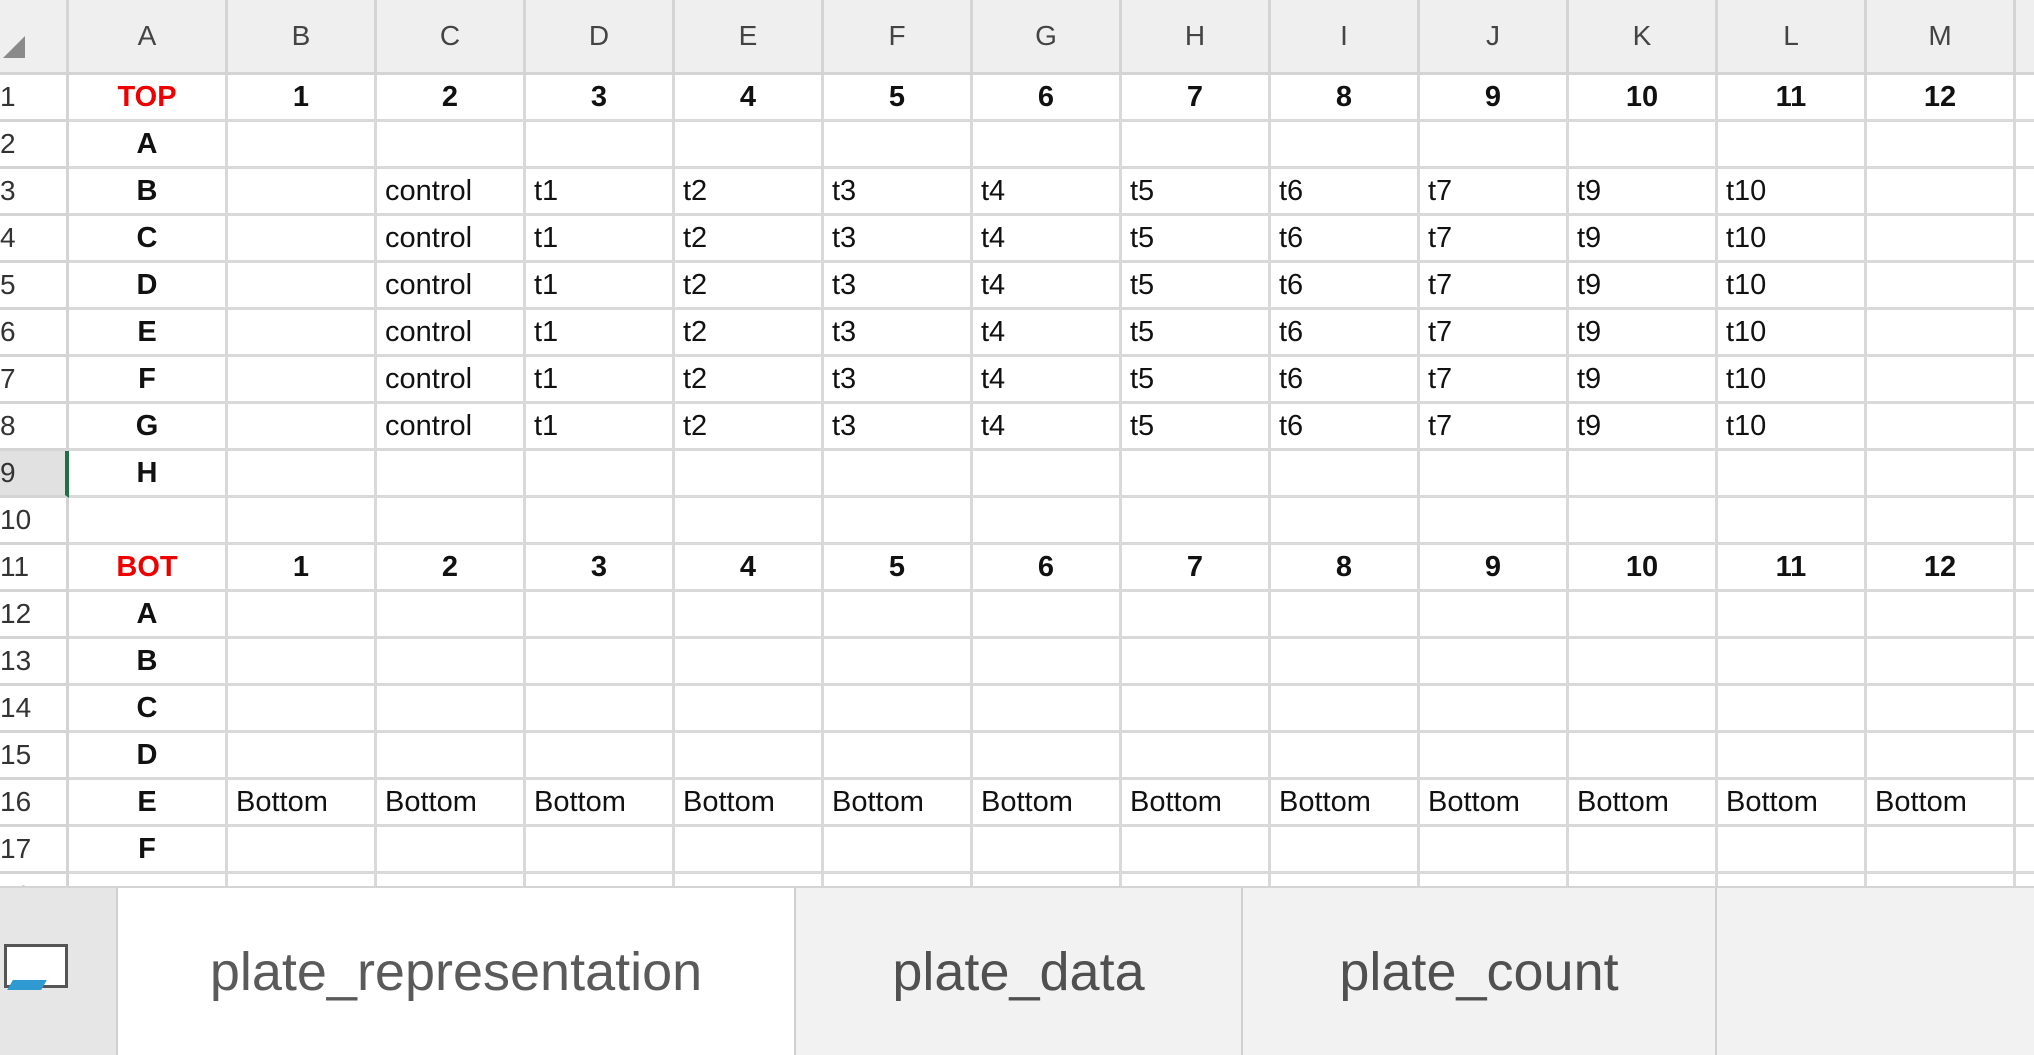 The image size is (2034, 1055). Describe the element at coordinates (302, 615) in the screenshot. I see `cell-b12` at that location.